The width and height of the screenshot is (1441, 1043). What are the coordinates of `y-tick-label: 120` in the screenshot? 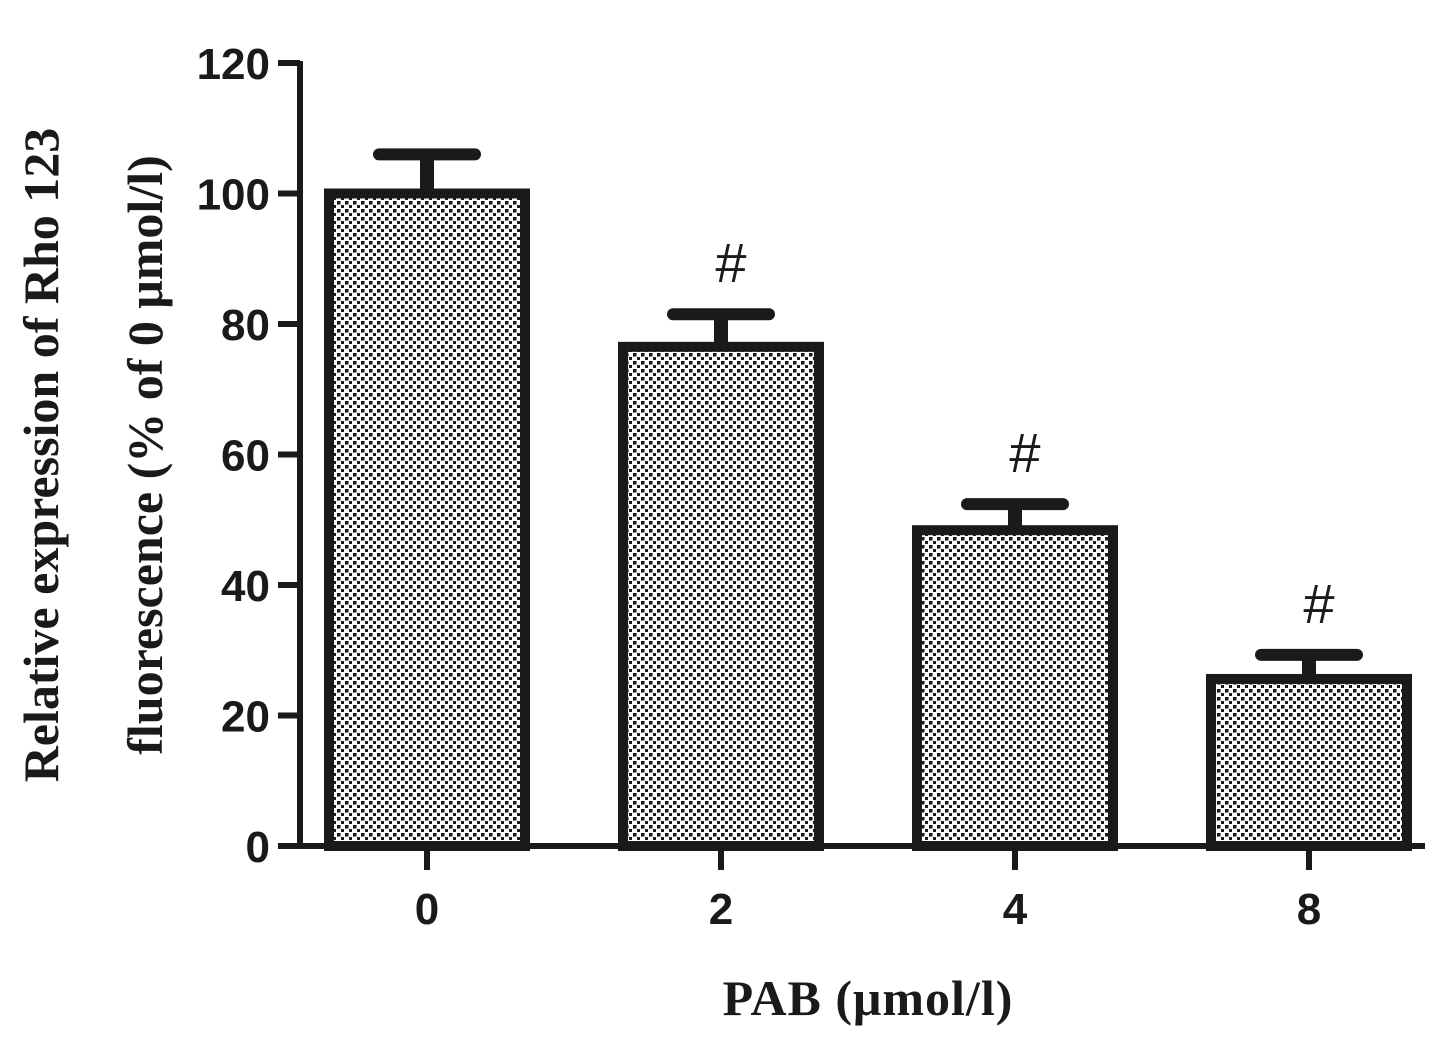 It's located at (233, 64).